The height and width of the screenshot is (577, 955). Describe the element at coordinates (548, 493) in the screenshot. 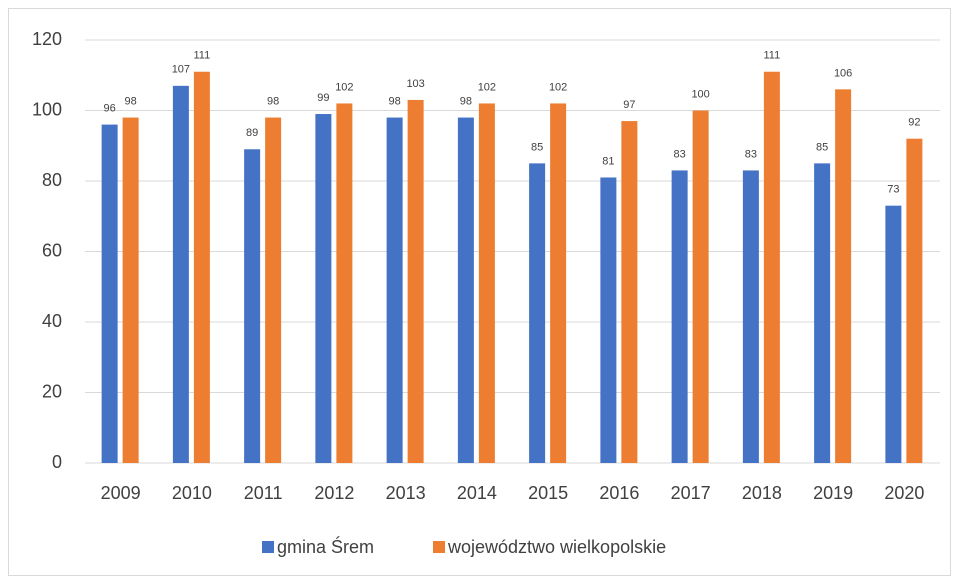

I see `x-tick-label: 2015` at that location.